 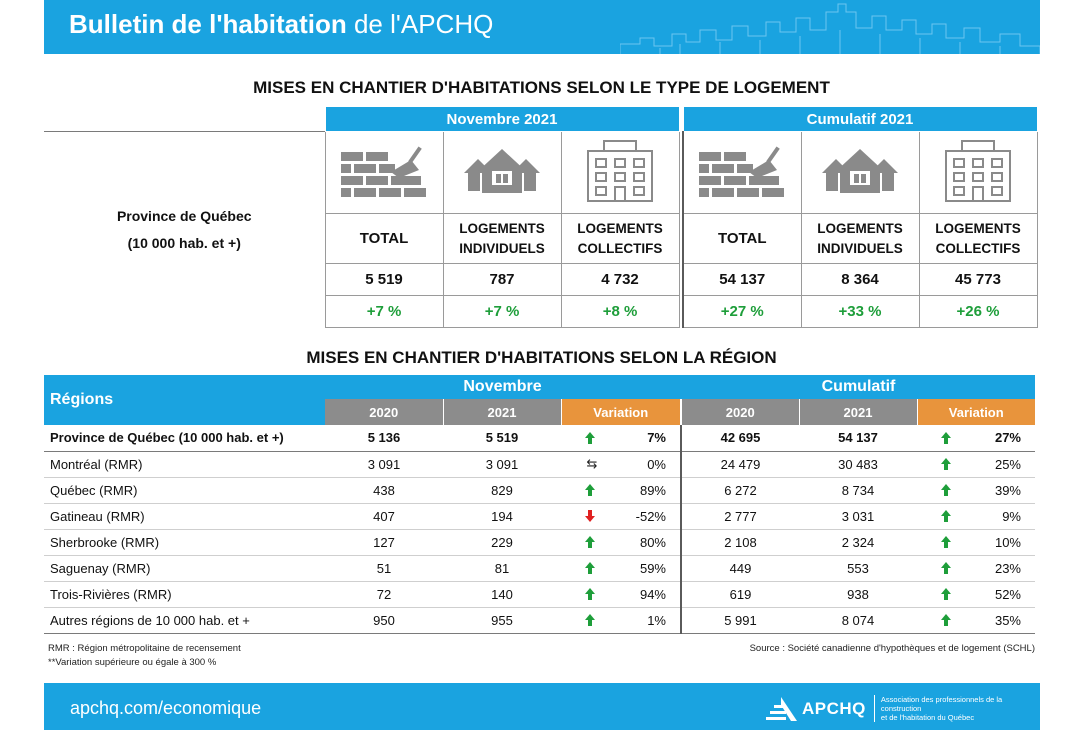 I want to click on apartment-building-icon, so click(x=620, y=171).